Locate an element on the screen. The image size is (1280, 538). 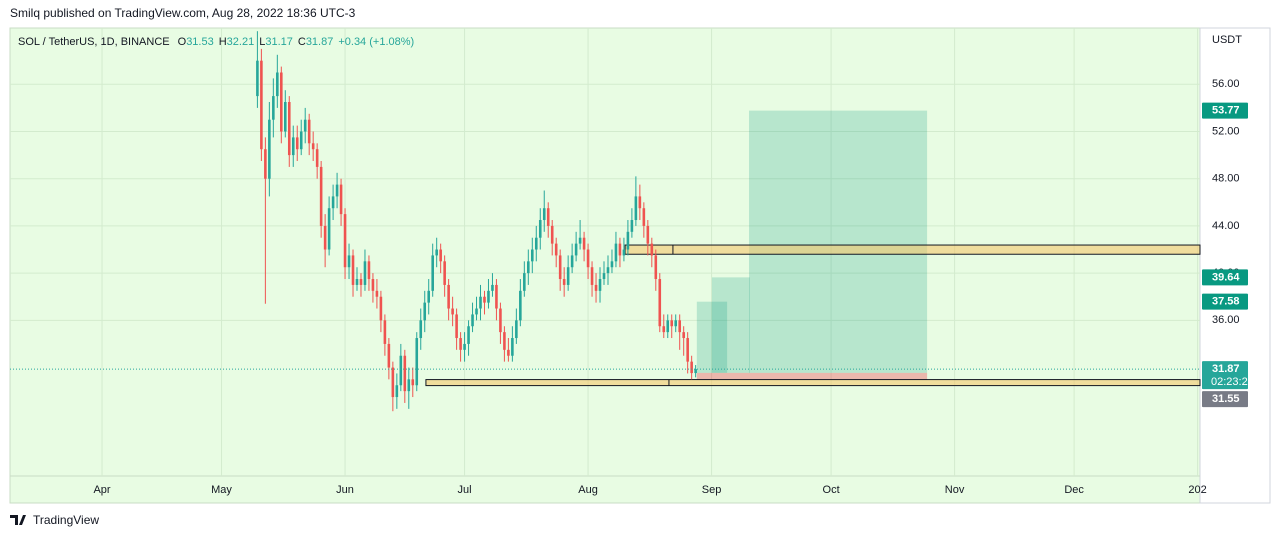
price-label: 37.58 is located at coordinates (1226, 302).